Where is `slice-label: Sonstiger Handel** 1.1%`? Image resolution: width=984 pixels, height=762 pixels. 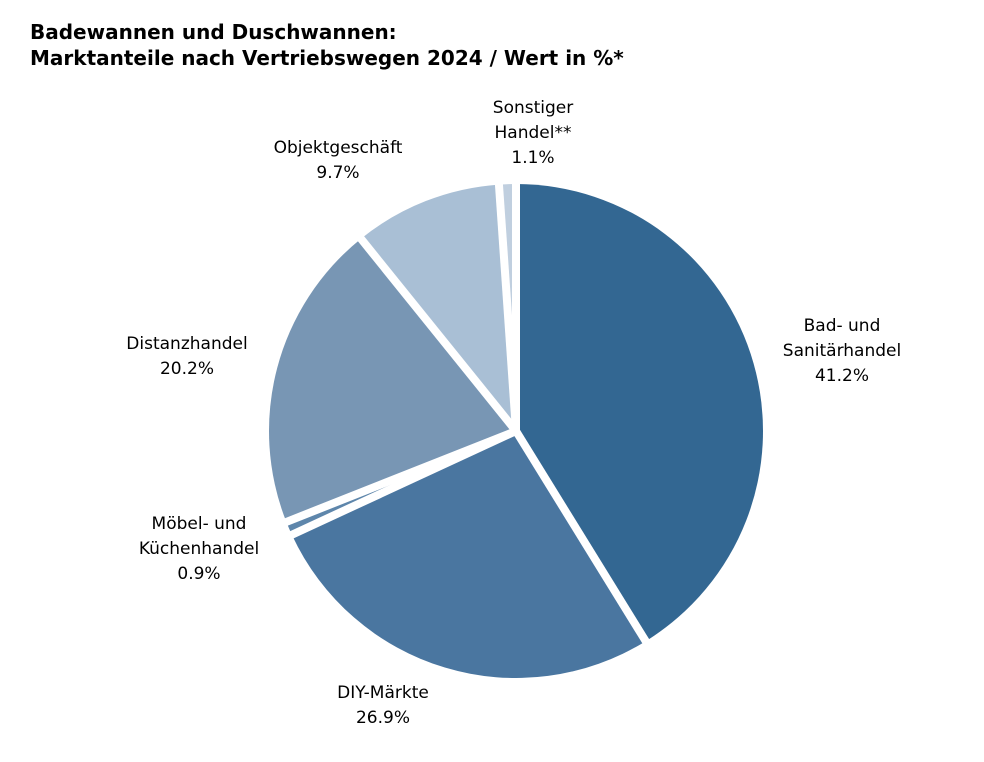
slice-label: Sonstiger Handel** 1.1% is located at coordinates (533, 133).